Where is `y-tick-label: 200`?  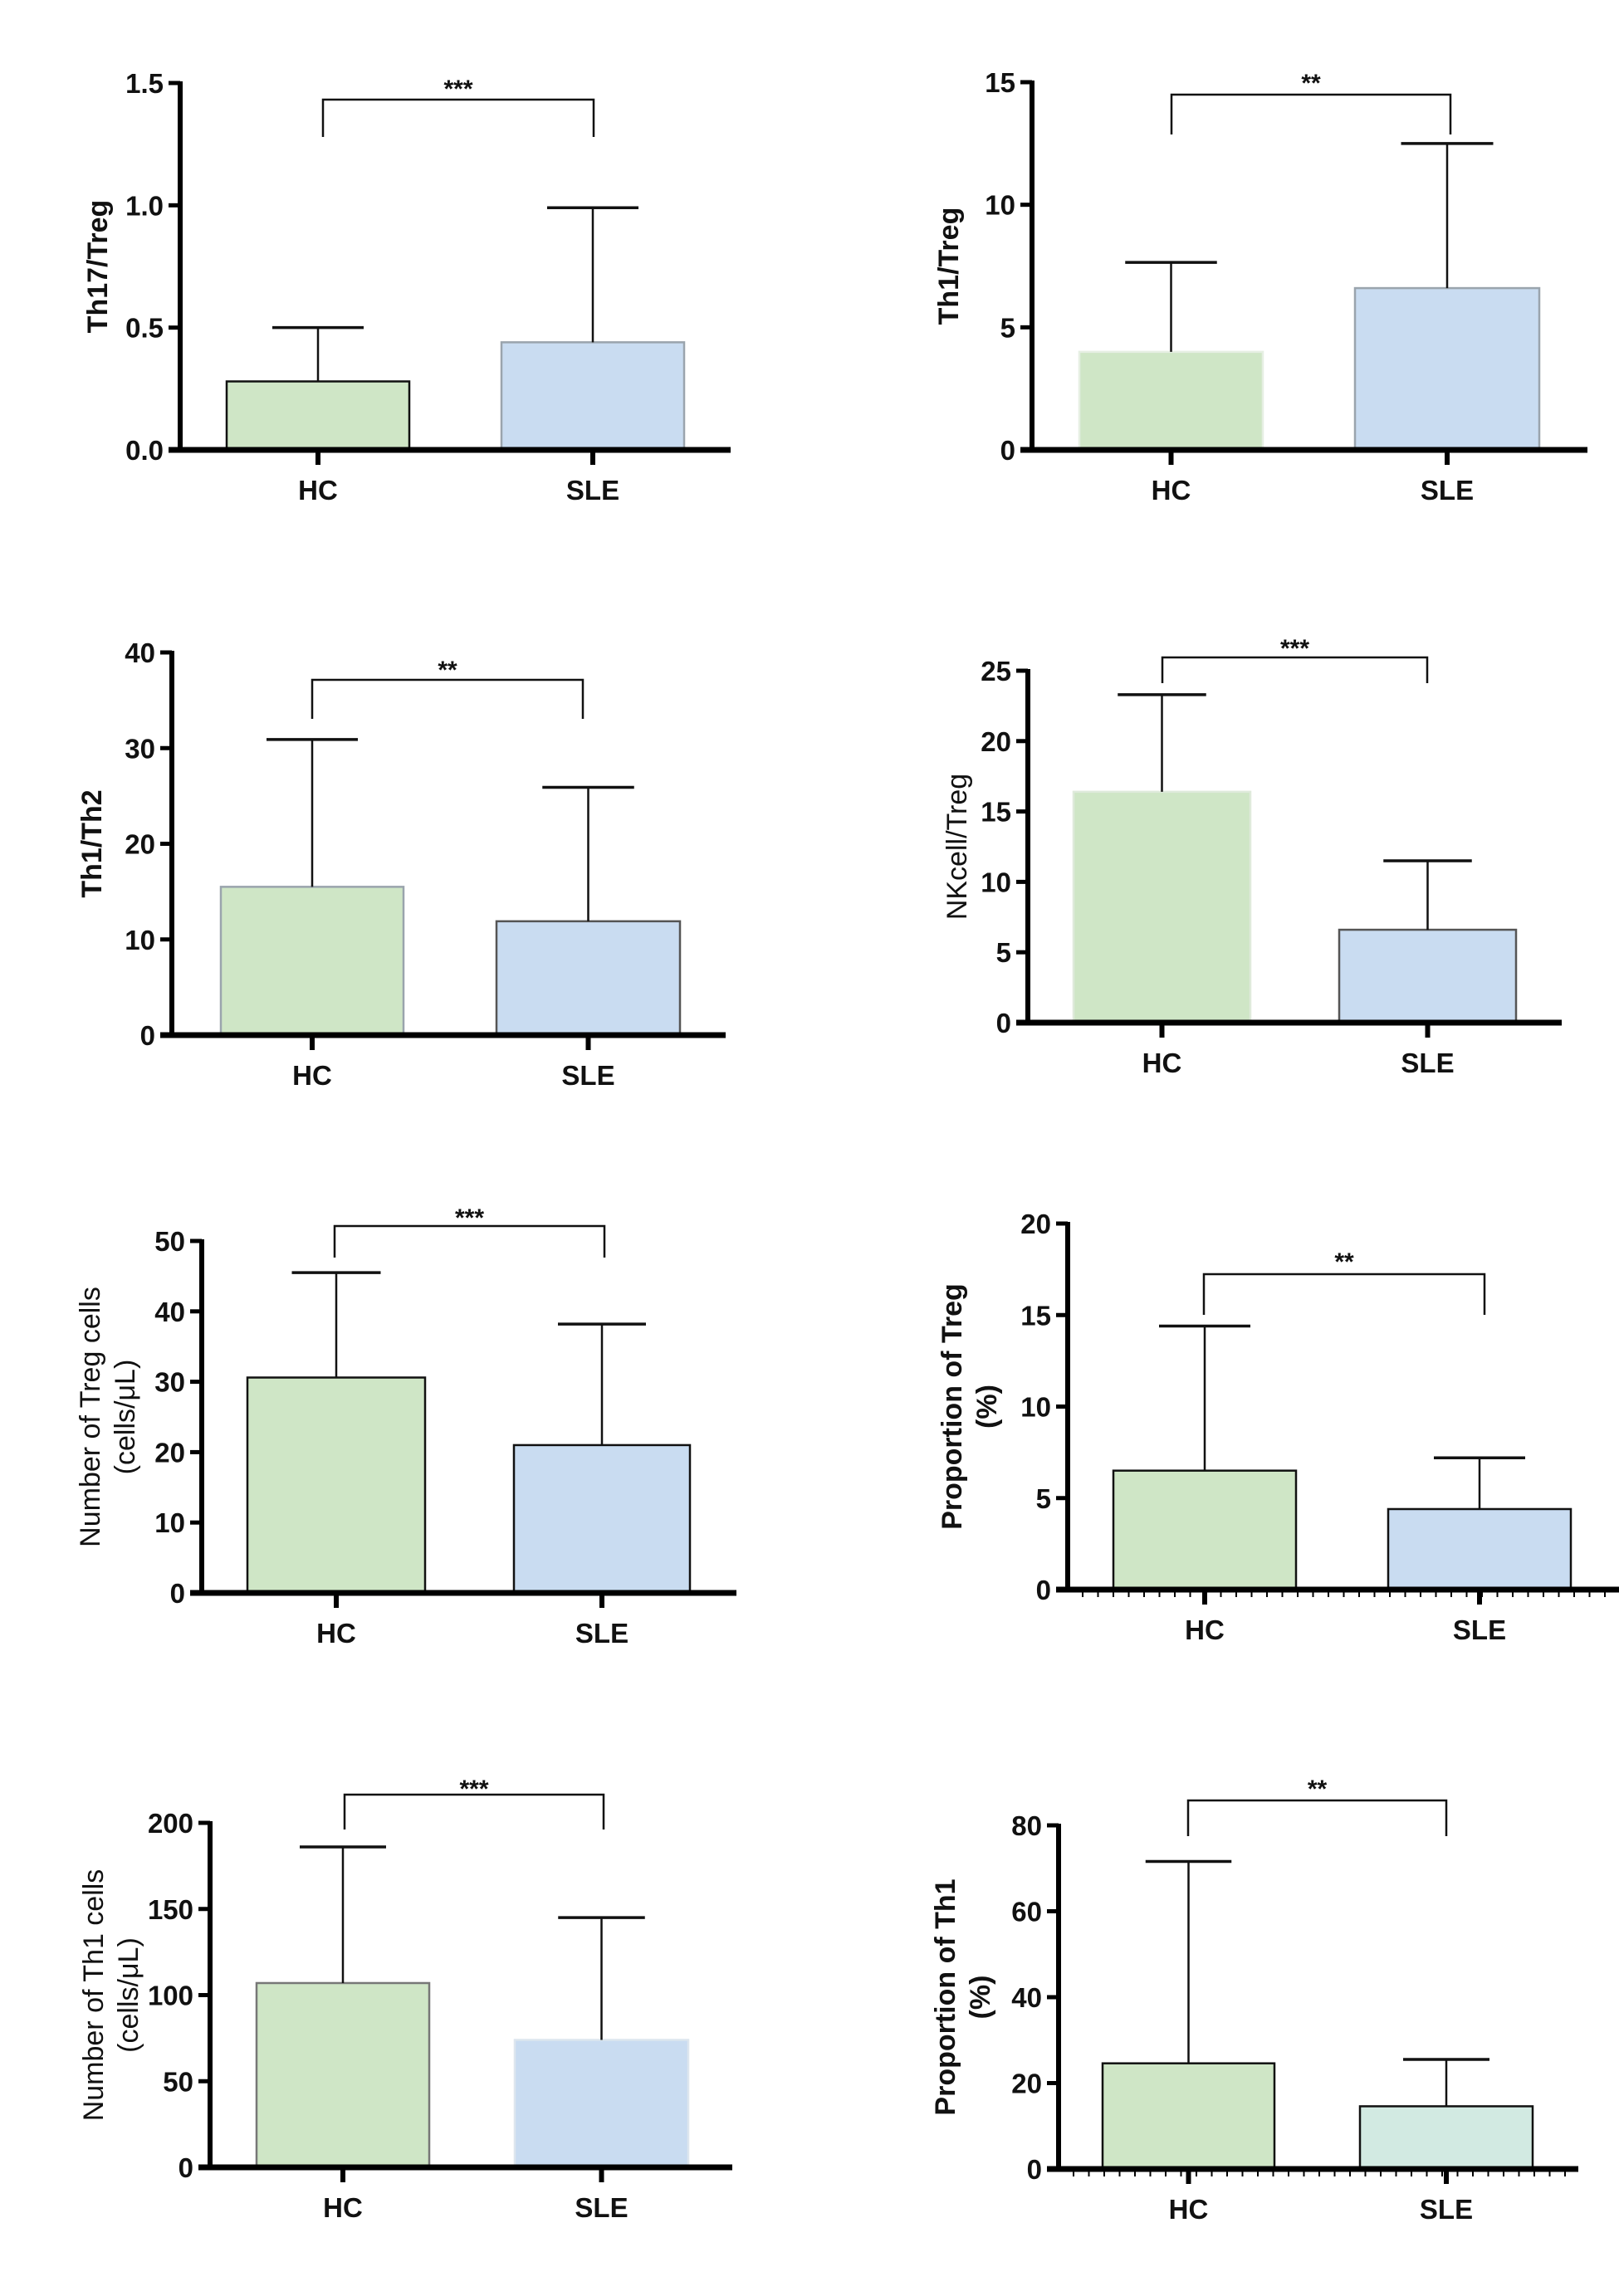 y-tick-label: 200 is located at coordinates (170, 1823).